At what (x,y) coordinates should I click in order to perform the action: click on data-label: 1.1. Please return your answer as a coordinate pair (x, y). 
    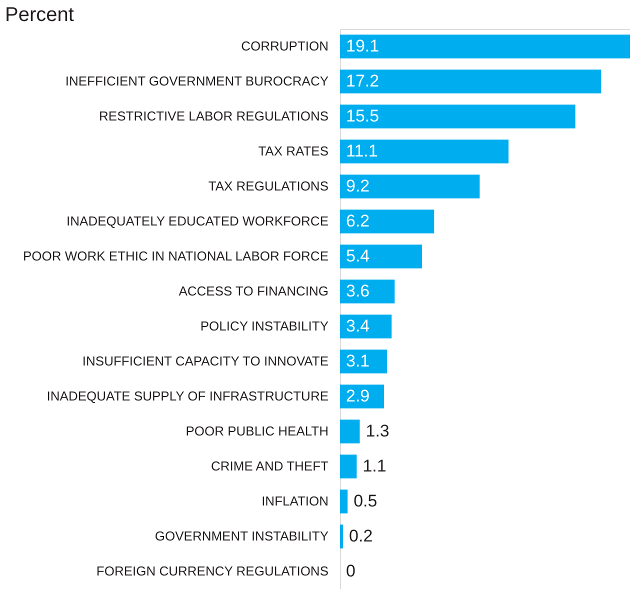
    Looking at the image, I should click on (374, 466).